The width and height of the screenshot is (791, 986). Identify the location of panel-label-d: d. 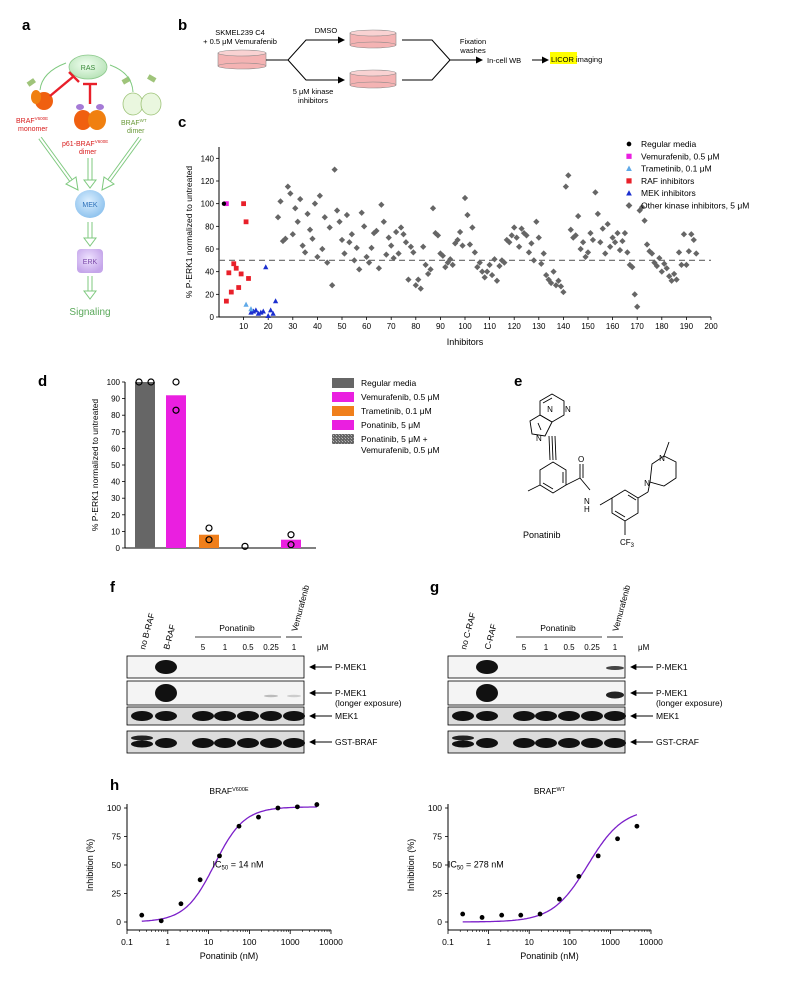
(42, 381).